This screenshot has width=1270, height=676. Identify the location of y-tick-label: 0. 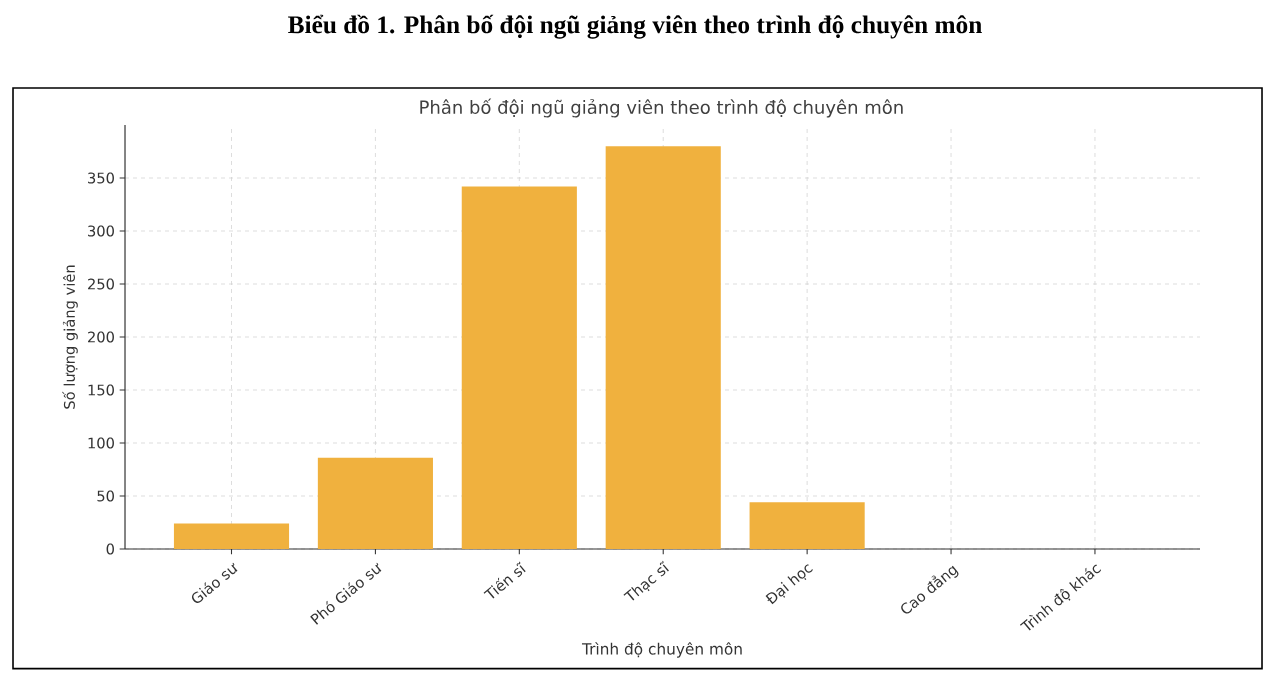
(110, 549).